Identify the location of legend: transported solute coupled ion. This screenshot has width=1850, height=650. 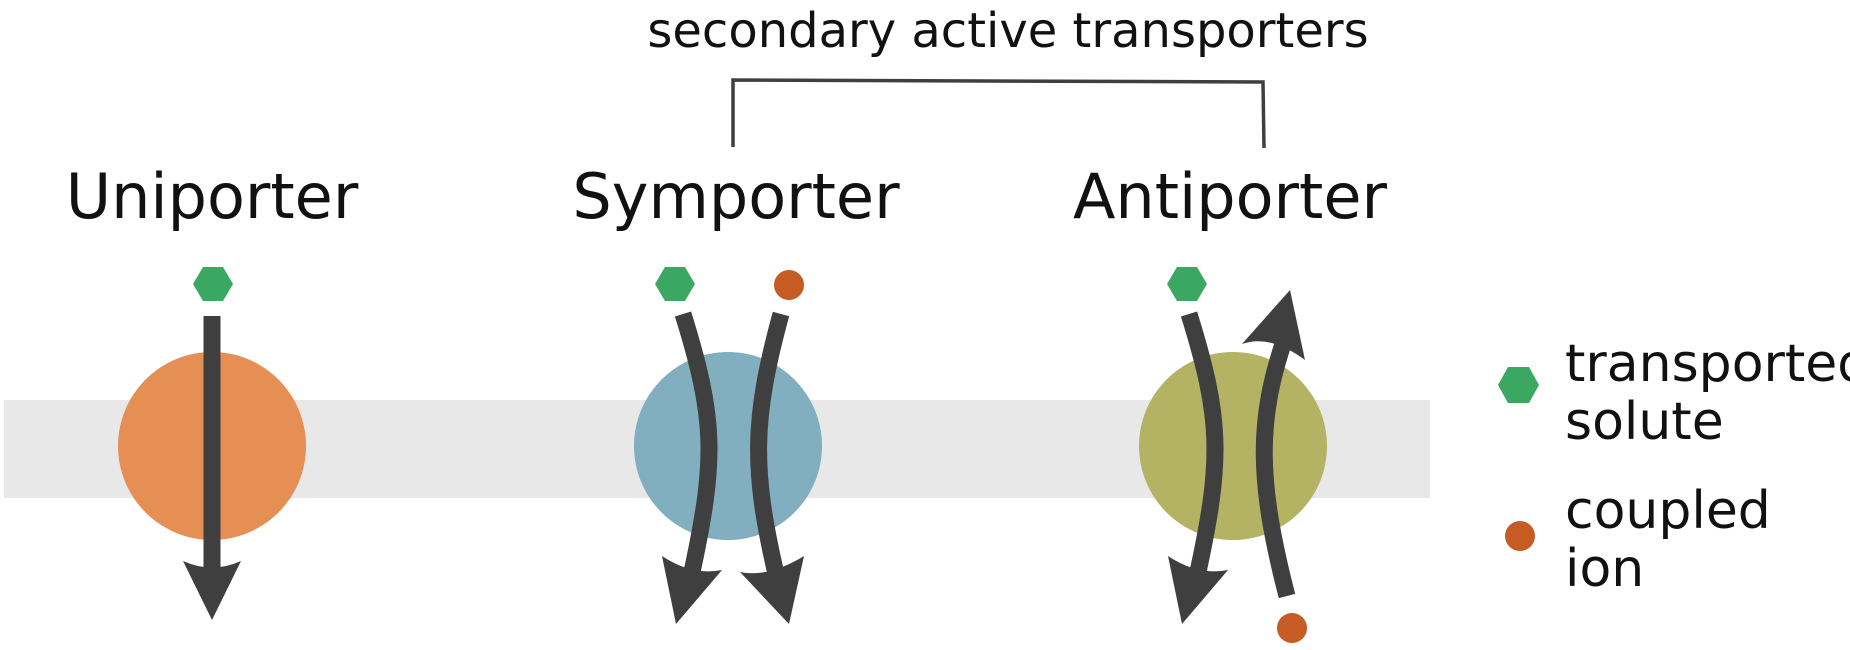
(1674, 466).